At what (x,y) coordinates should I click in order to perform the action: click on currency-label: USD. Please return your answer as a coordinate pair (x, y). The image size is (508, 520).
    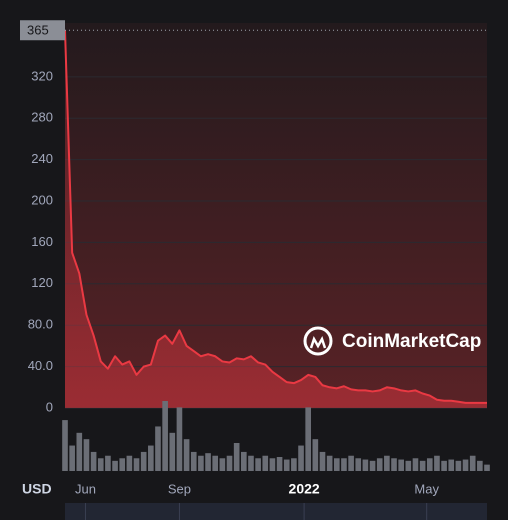
    Looking at the image, I should click on (37, 489).